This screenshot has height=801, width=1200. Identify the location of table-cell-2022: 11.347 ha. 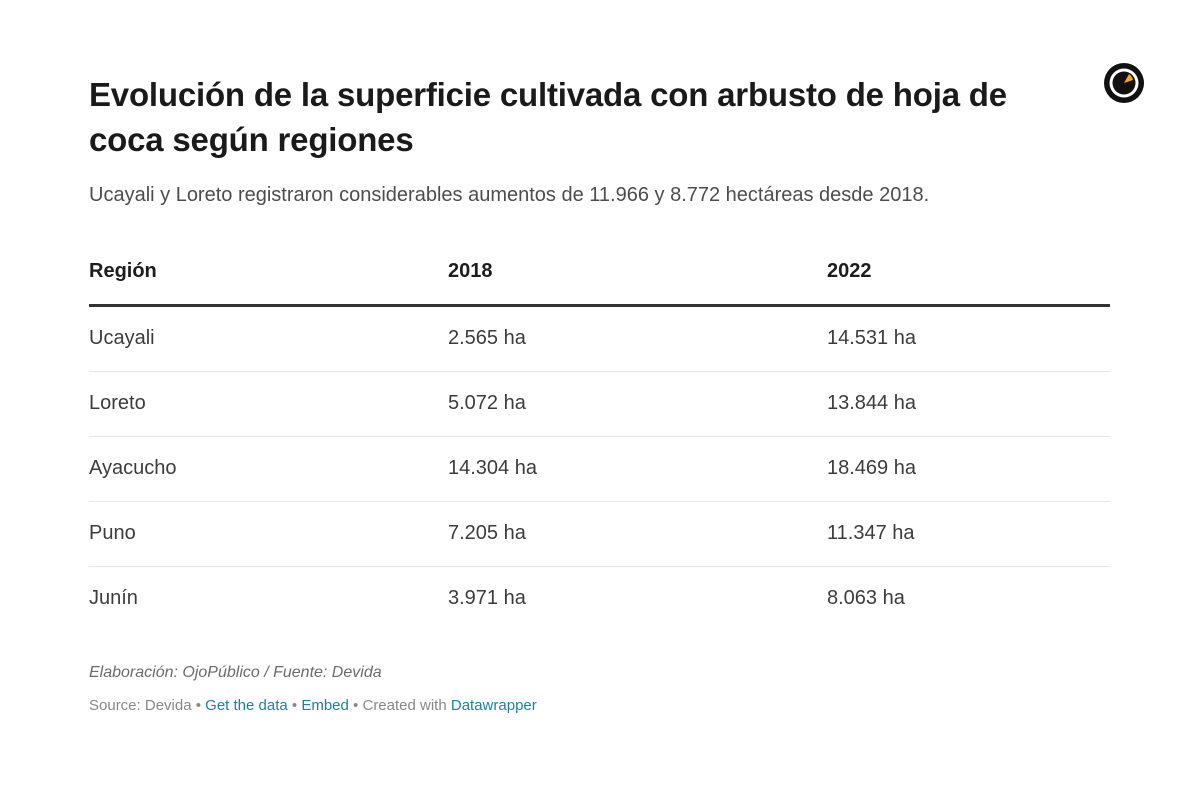
(871, 533).